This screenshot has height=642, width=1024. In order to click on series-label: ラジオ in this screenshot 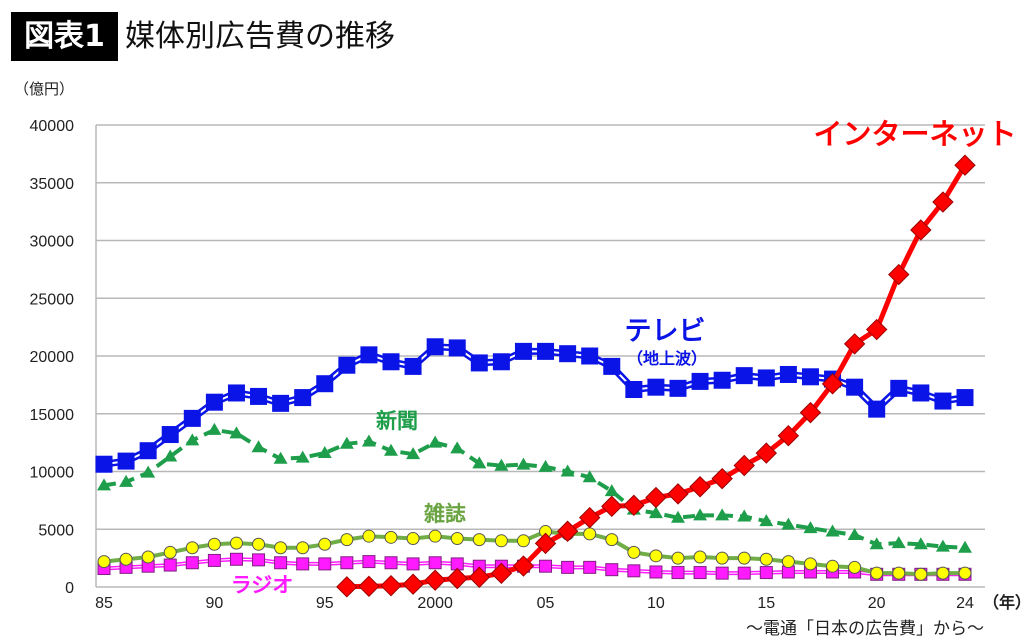, I will do `click(262, 585)`.